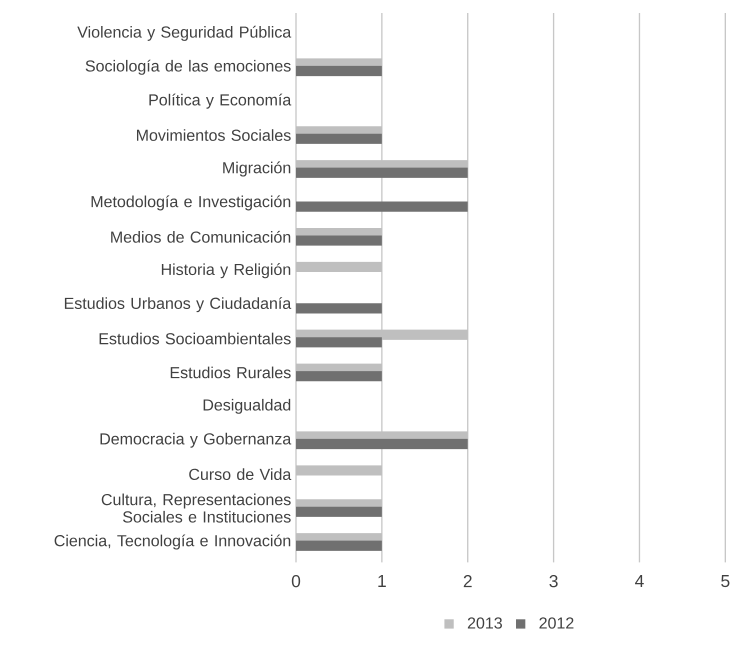  What do you see at coordinates (240, 474) in the screenshot?
I see `y-tick-label: Curso de Vida` at bounding box center [240, 474].